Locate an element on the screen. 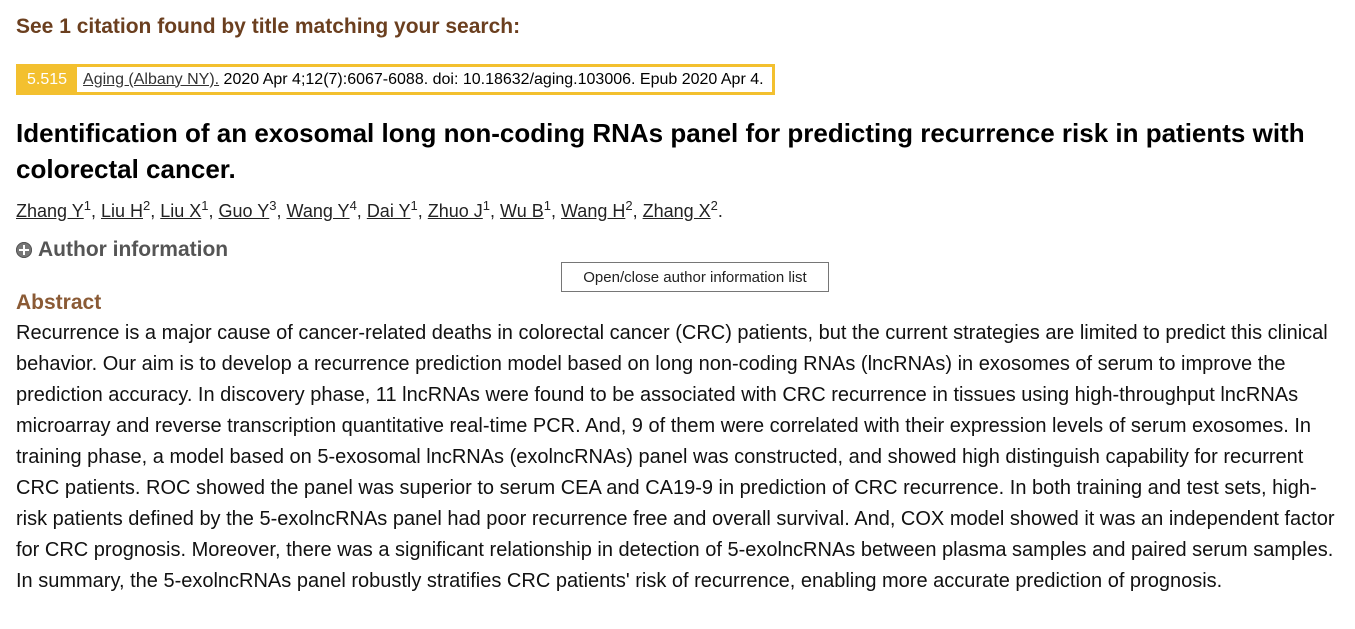 The height and width of the screenshot is (629, 1355). author-link: Wang H is located at coordinates (593, 211).